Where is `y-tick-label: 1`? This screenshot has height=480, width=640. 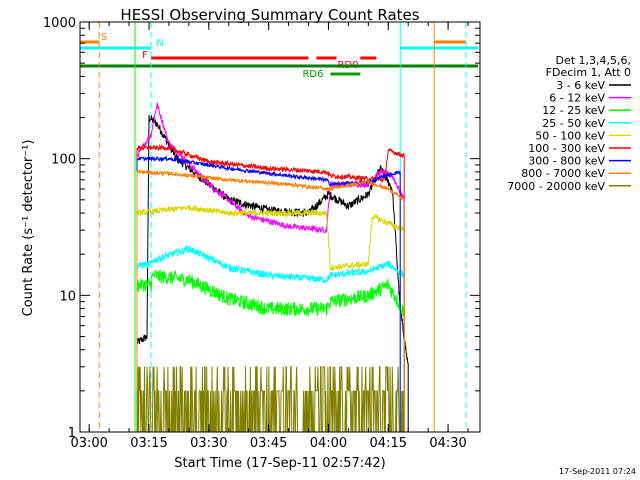
y-tick-label: 1 is located at coordinates (72, 433).